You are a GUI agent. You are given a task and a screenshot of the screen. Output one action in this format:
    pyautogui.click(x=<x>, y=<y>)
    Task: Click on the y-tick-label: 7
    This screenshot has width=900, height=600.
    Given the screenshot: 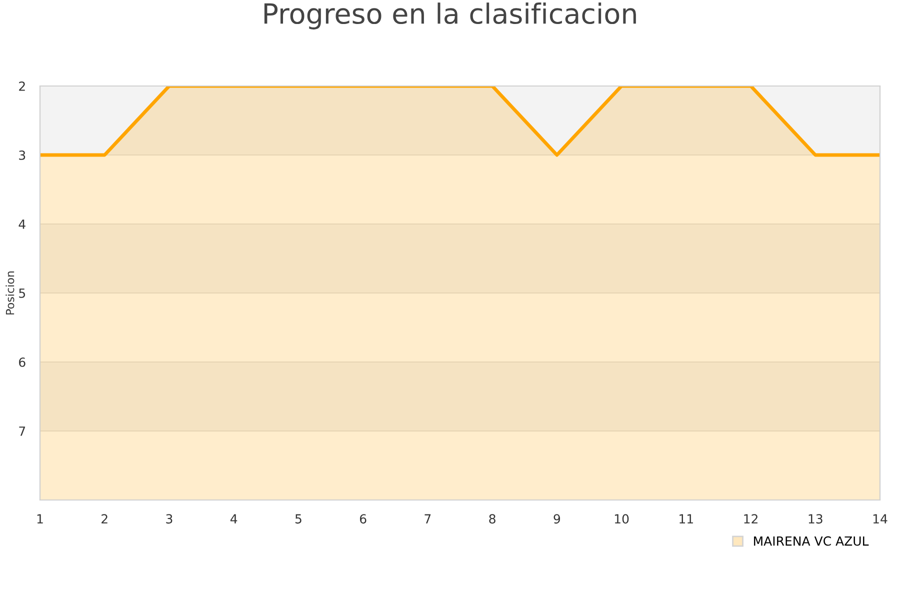 What is the action you would take?
    pyautogui.click(x=22, y=431)
    